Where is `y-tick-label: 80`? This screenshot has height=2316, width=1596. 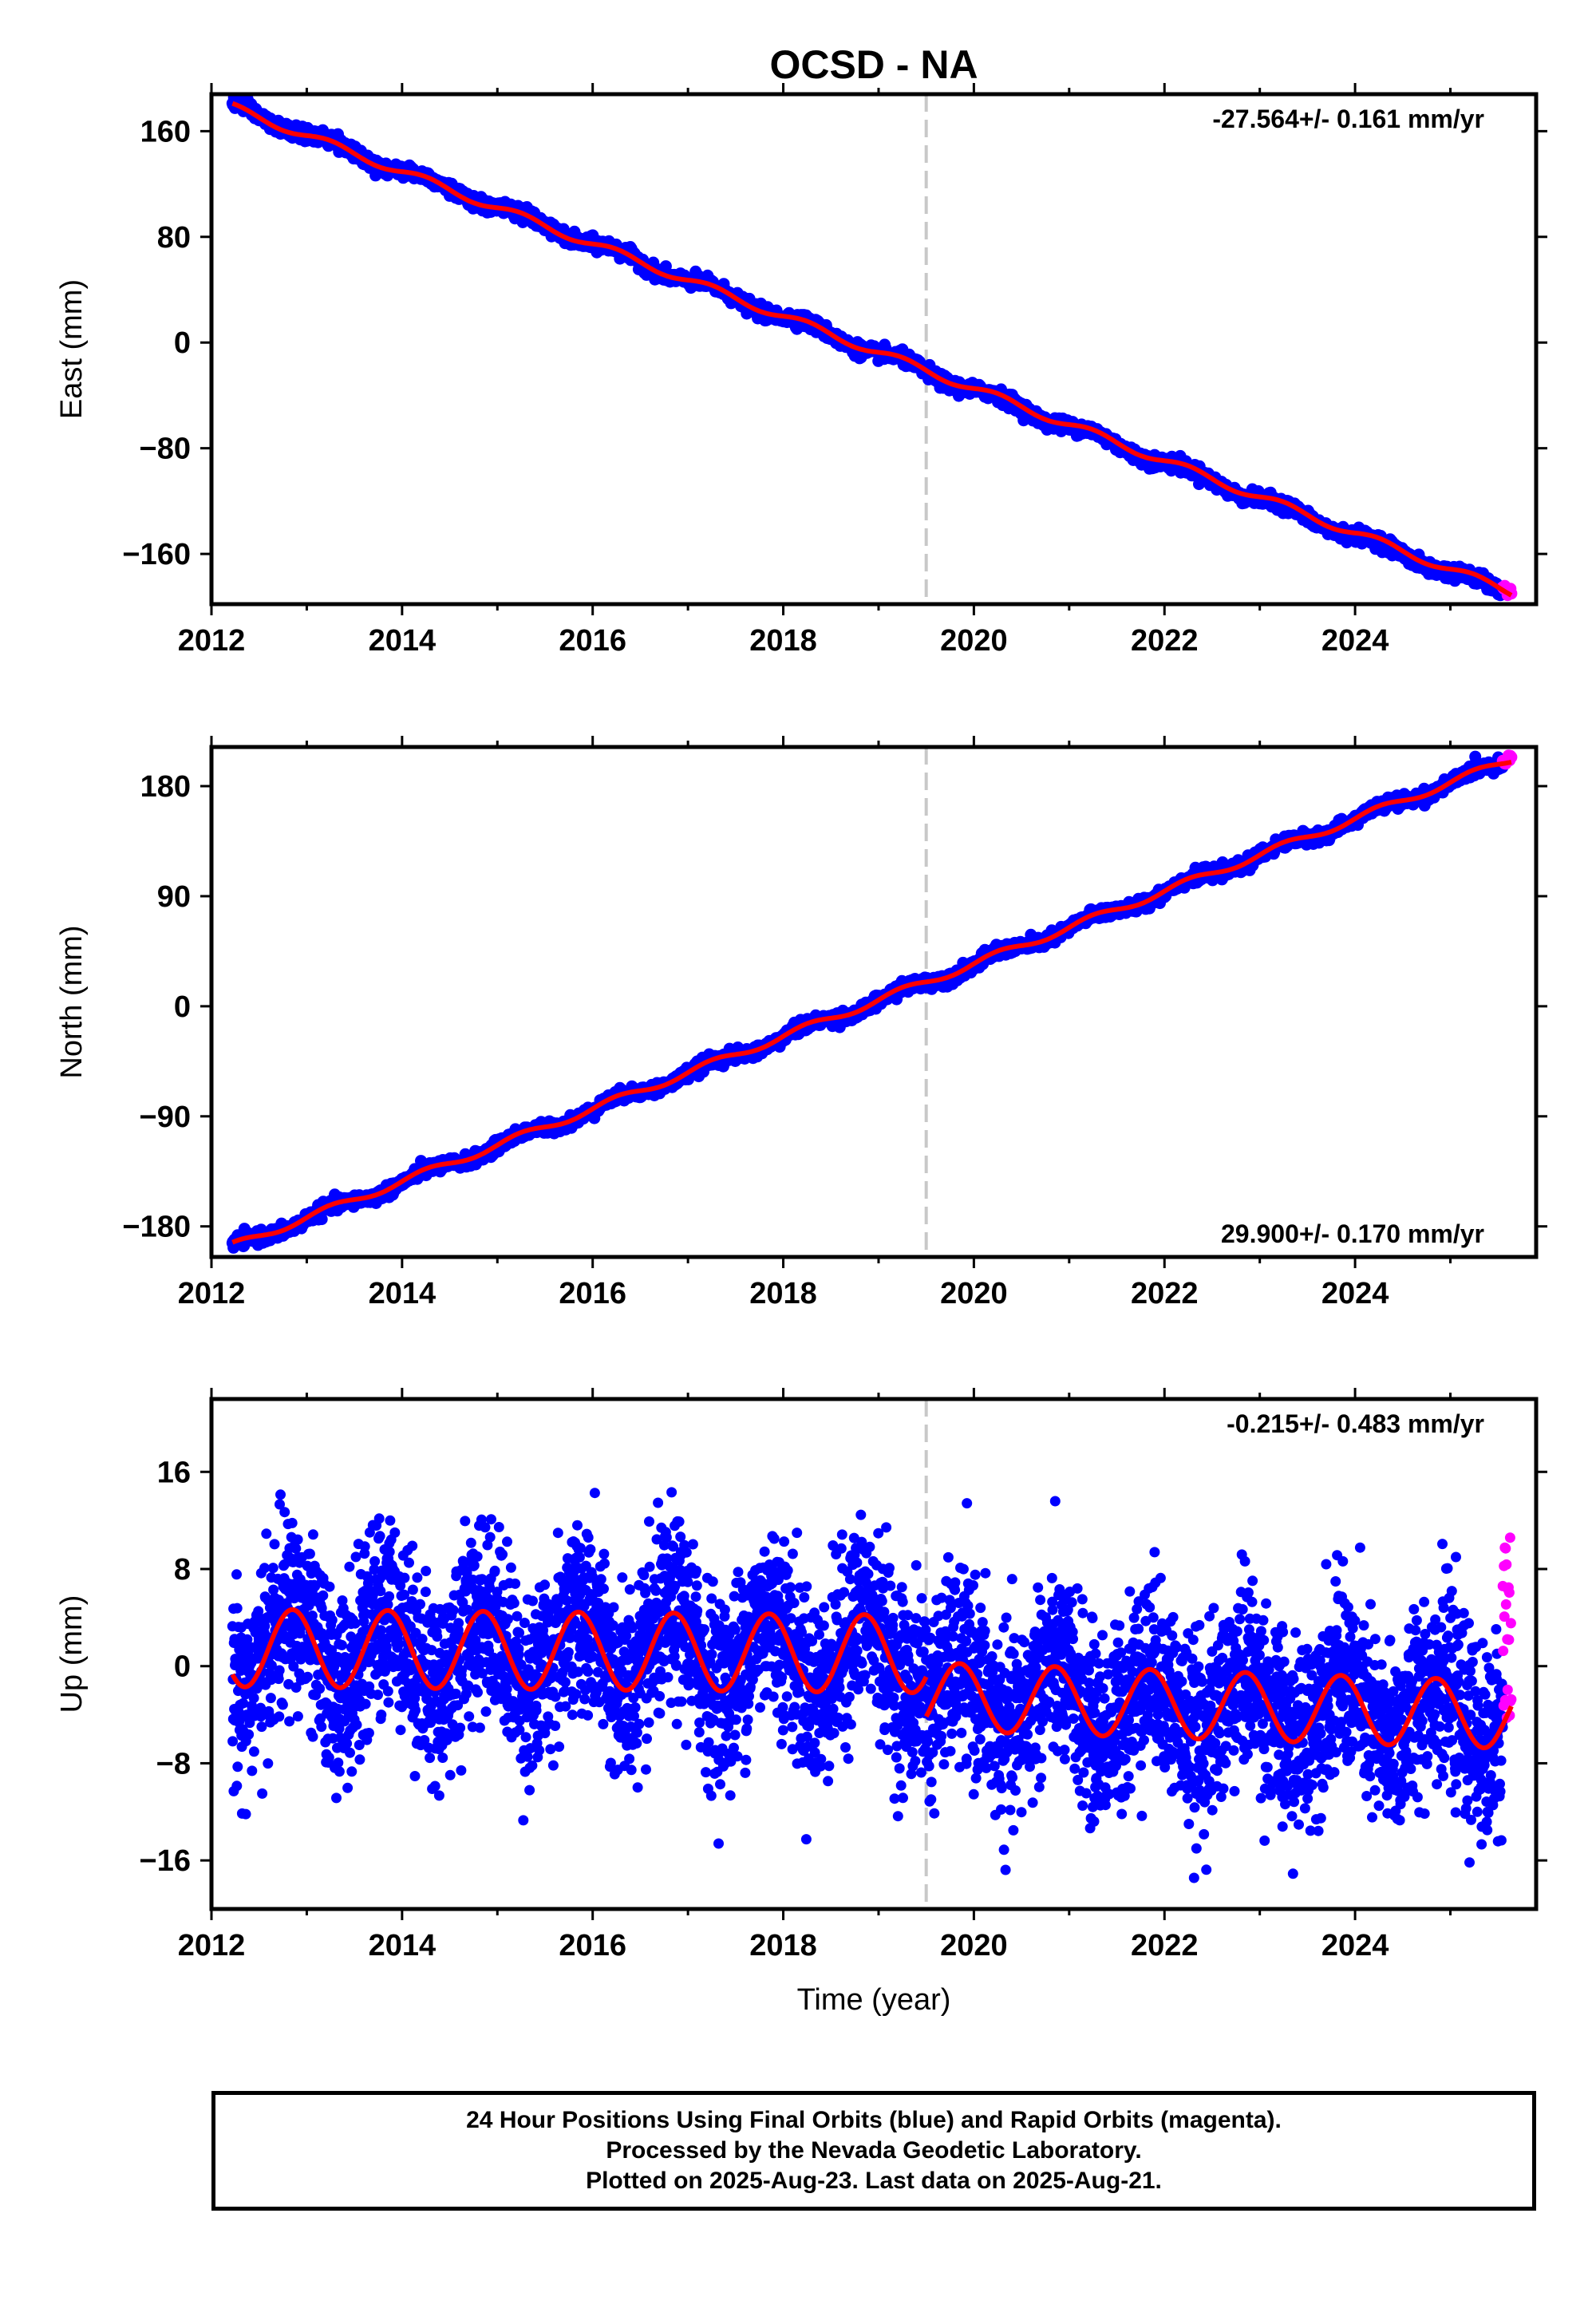
y-tick-label: 80 is located at coordinates (174, 238).